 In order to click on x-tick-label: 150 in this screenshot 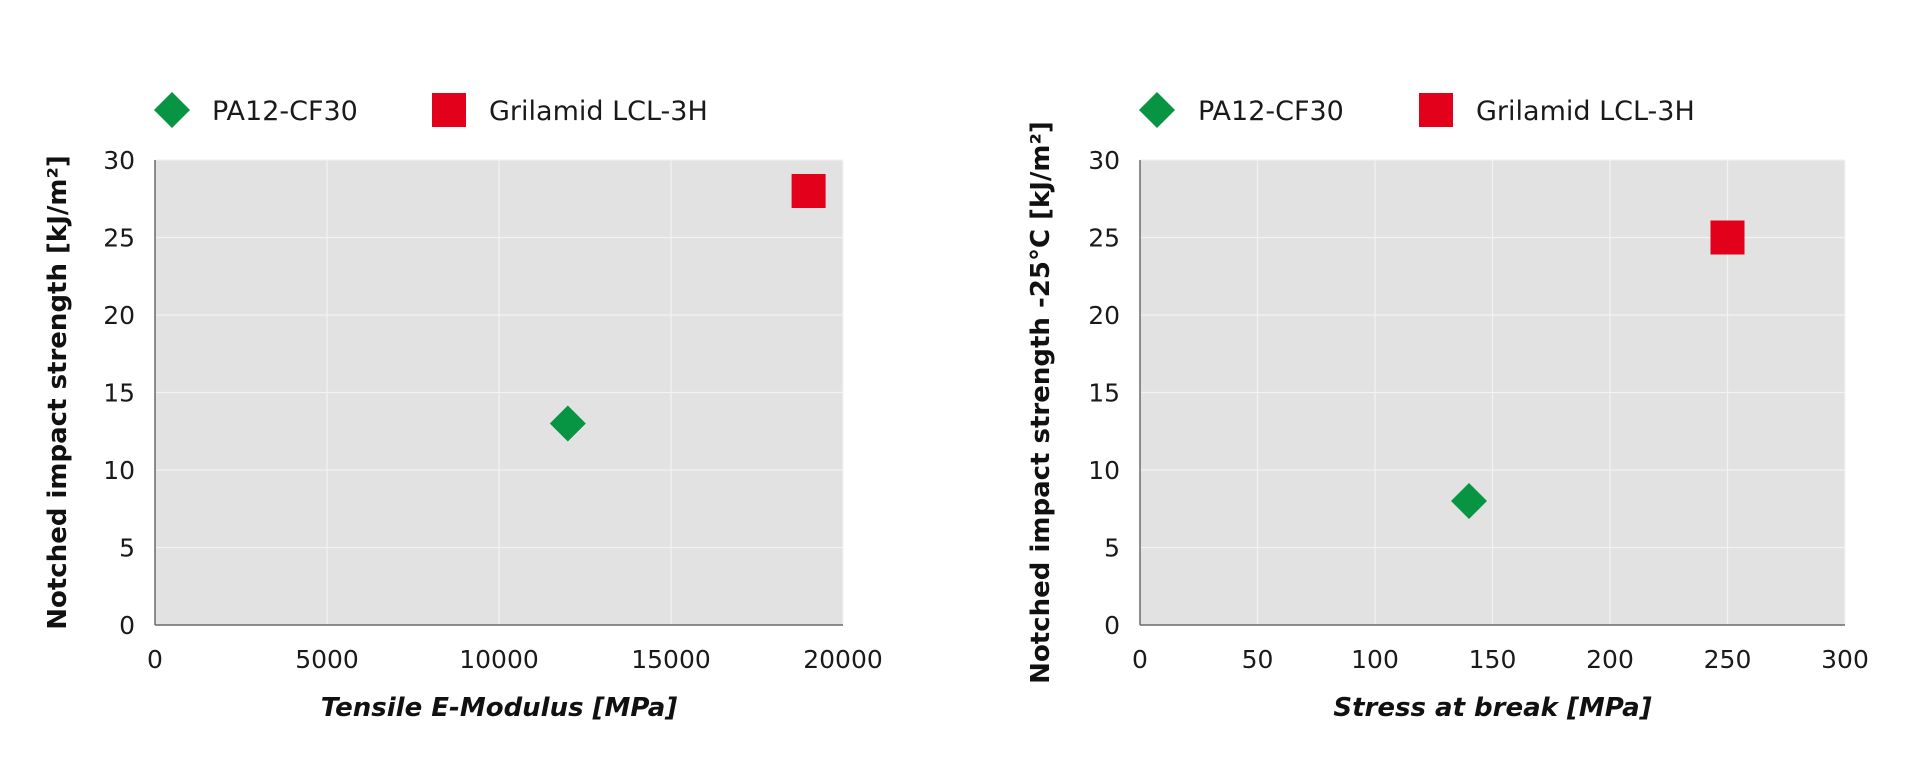, I will do `click(1493, 659)`.